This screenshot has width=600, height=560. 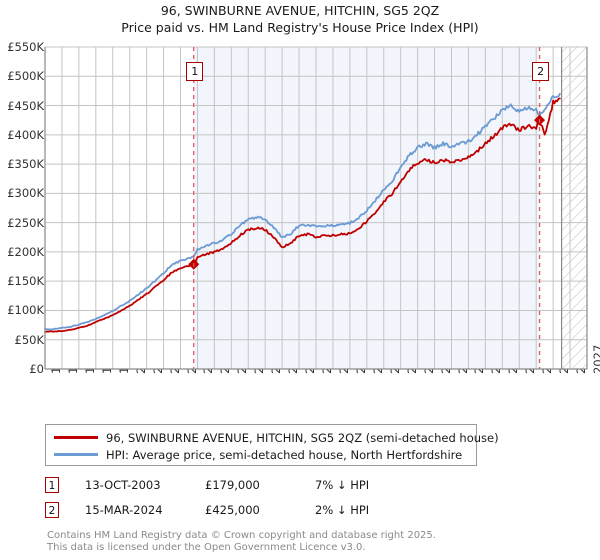 What do you see at coordinates (36, 369) in the screenshot?
I see `y-axis-tick-label: £0` at bounding box center [36, 369].